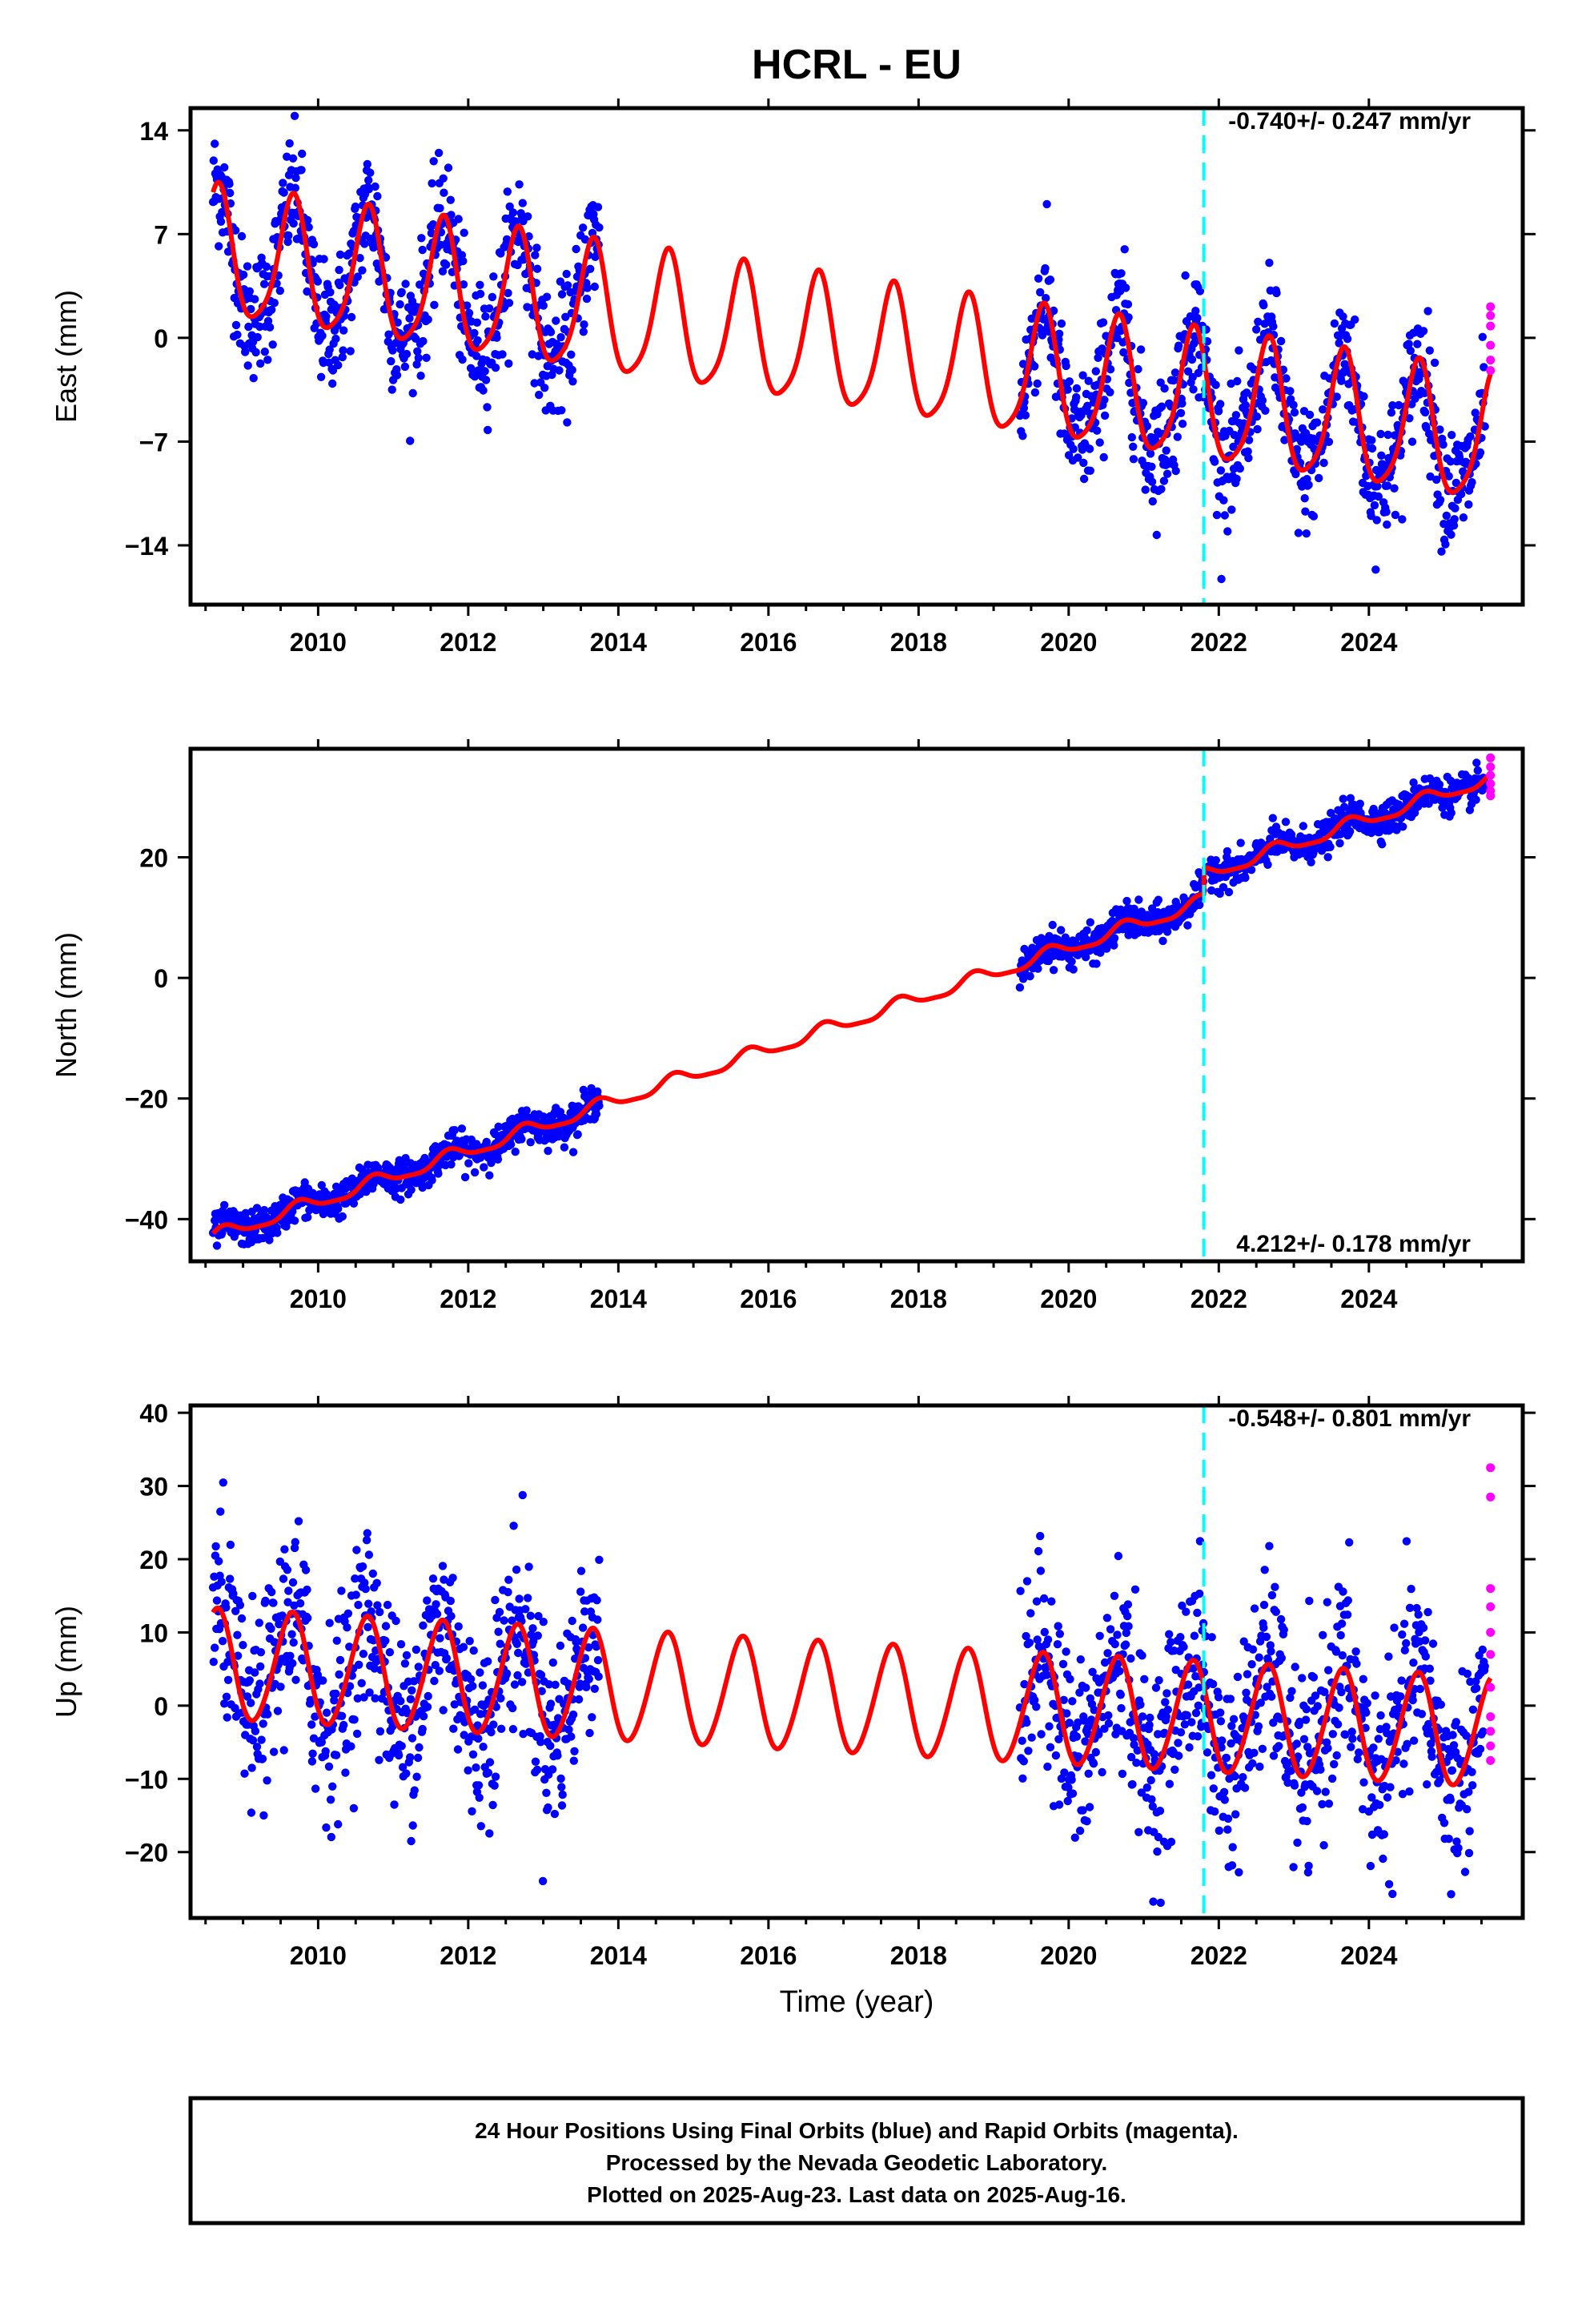  Describe the element at coordinates (1368, 1955) in the screenshot. I see `up-x-tick-label: 2024` at that location.